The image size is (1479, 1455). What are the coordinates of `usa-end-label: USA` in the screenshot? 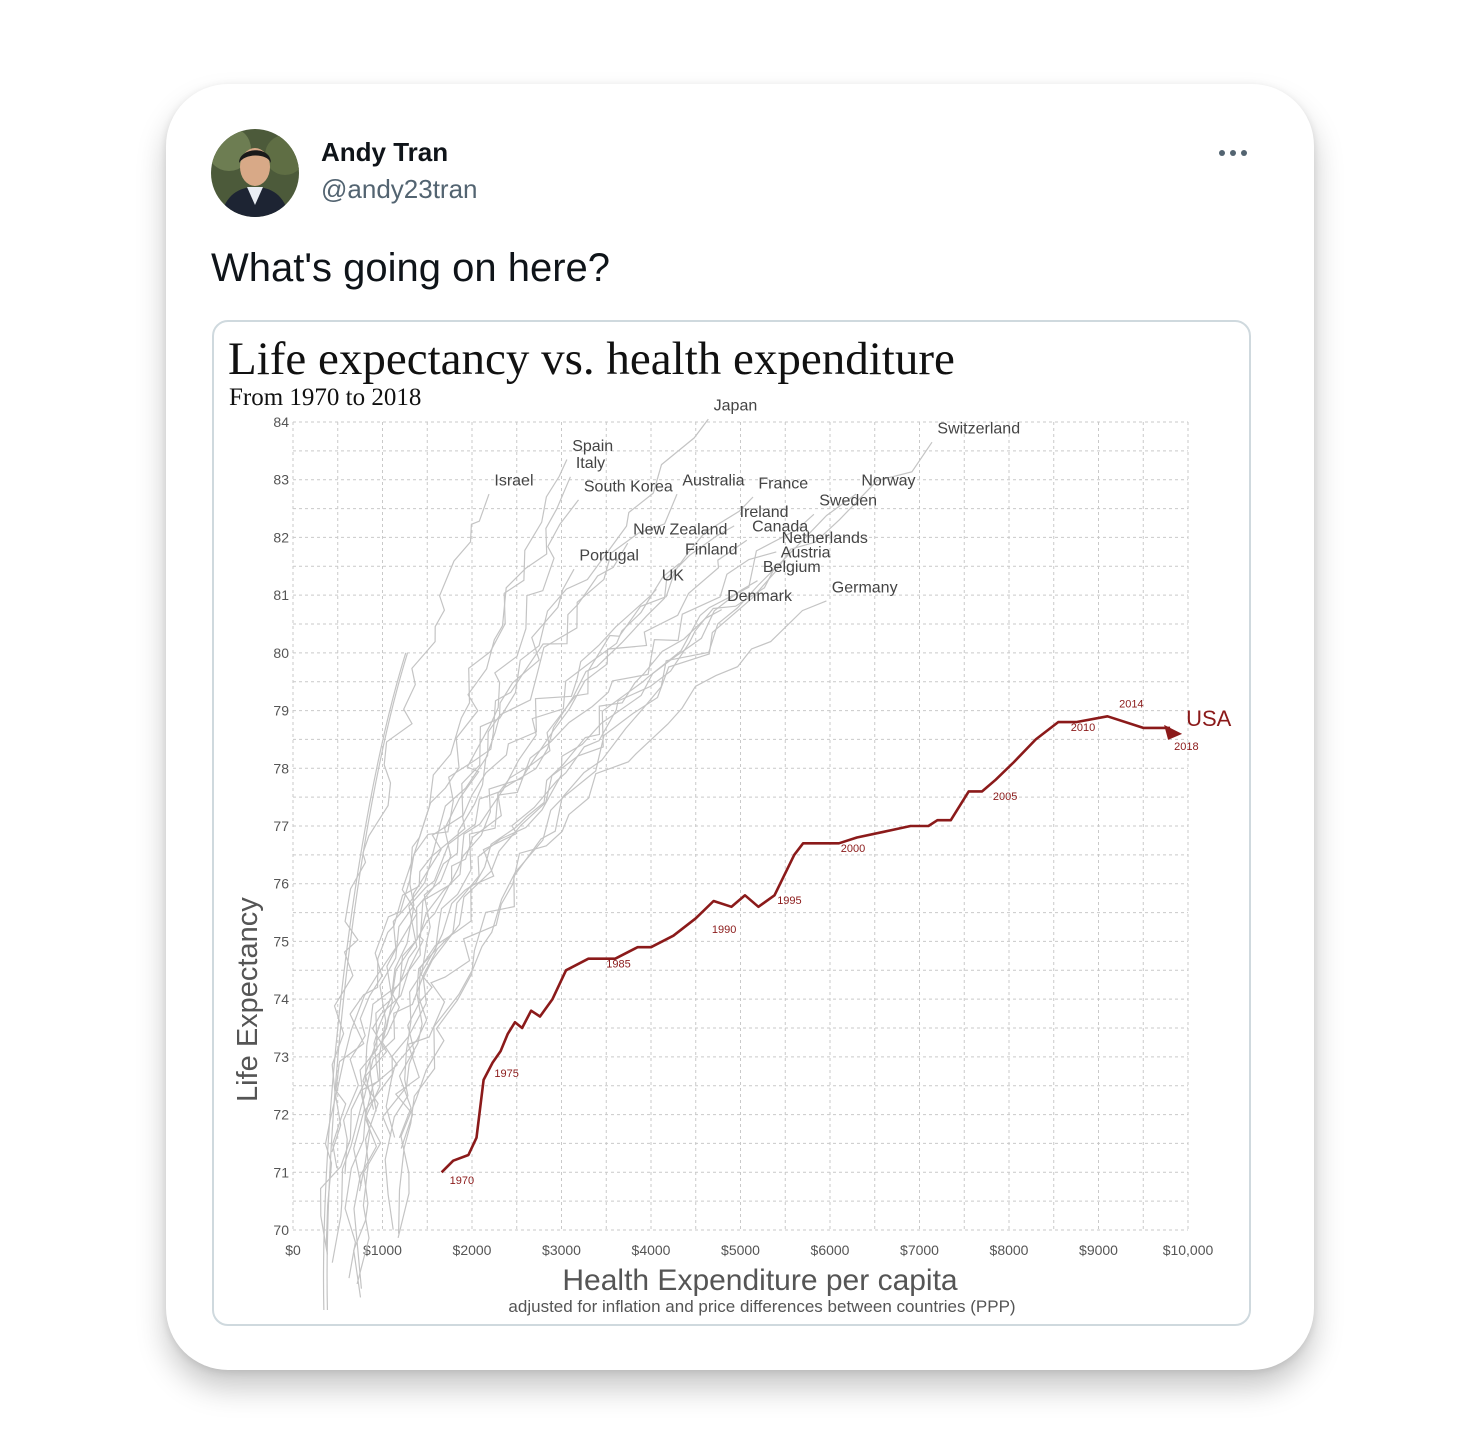 It's located at (1209, 718).